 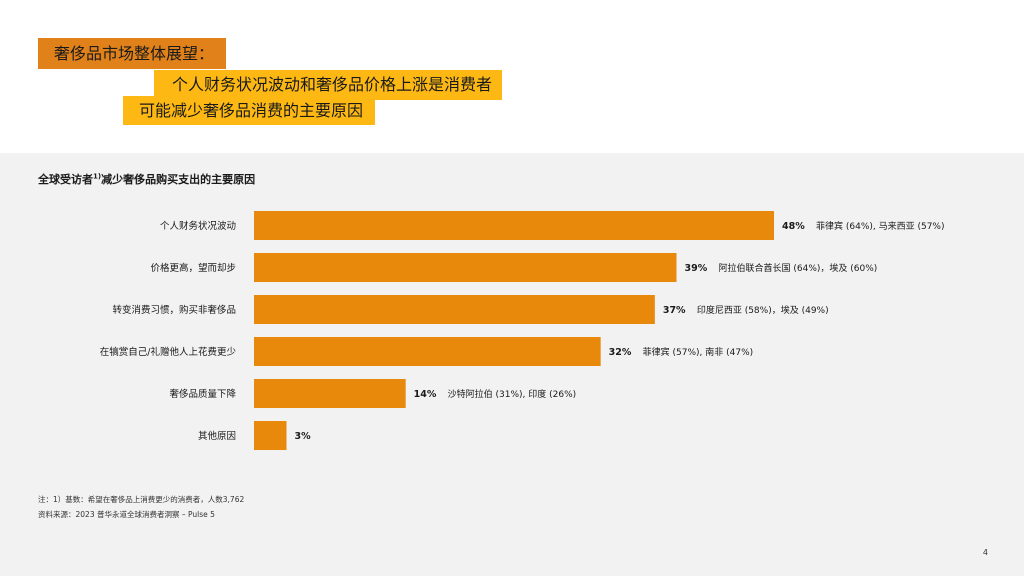 What do you see at coordinates (202, 394) in the screenshot?
I see `category-label: 奢侈品质量下降` at bounding box center [202, 394].